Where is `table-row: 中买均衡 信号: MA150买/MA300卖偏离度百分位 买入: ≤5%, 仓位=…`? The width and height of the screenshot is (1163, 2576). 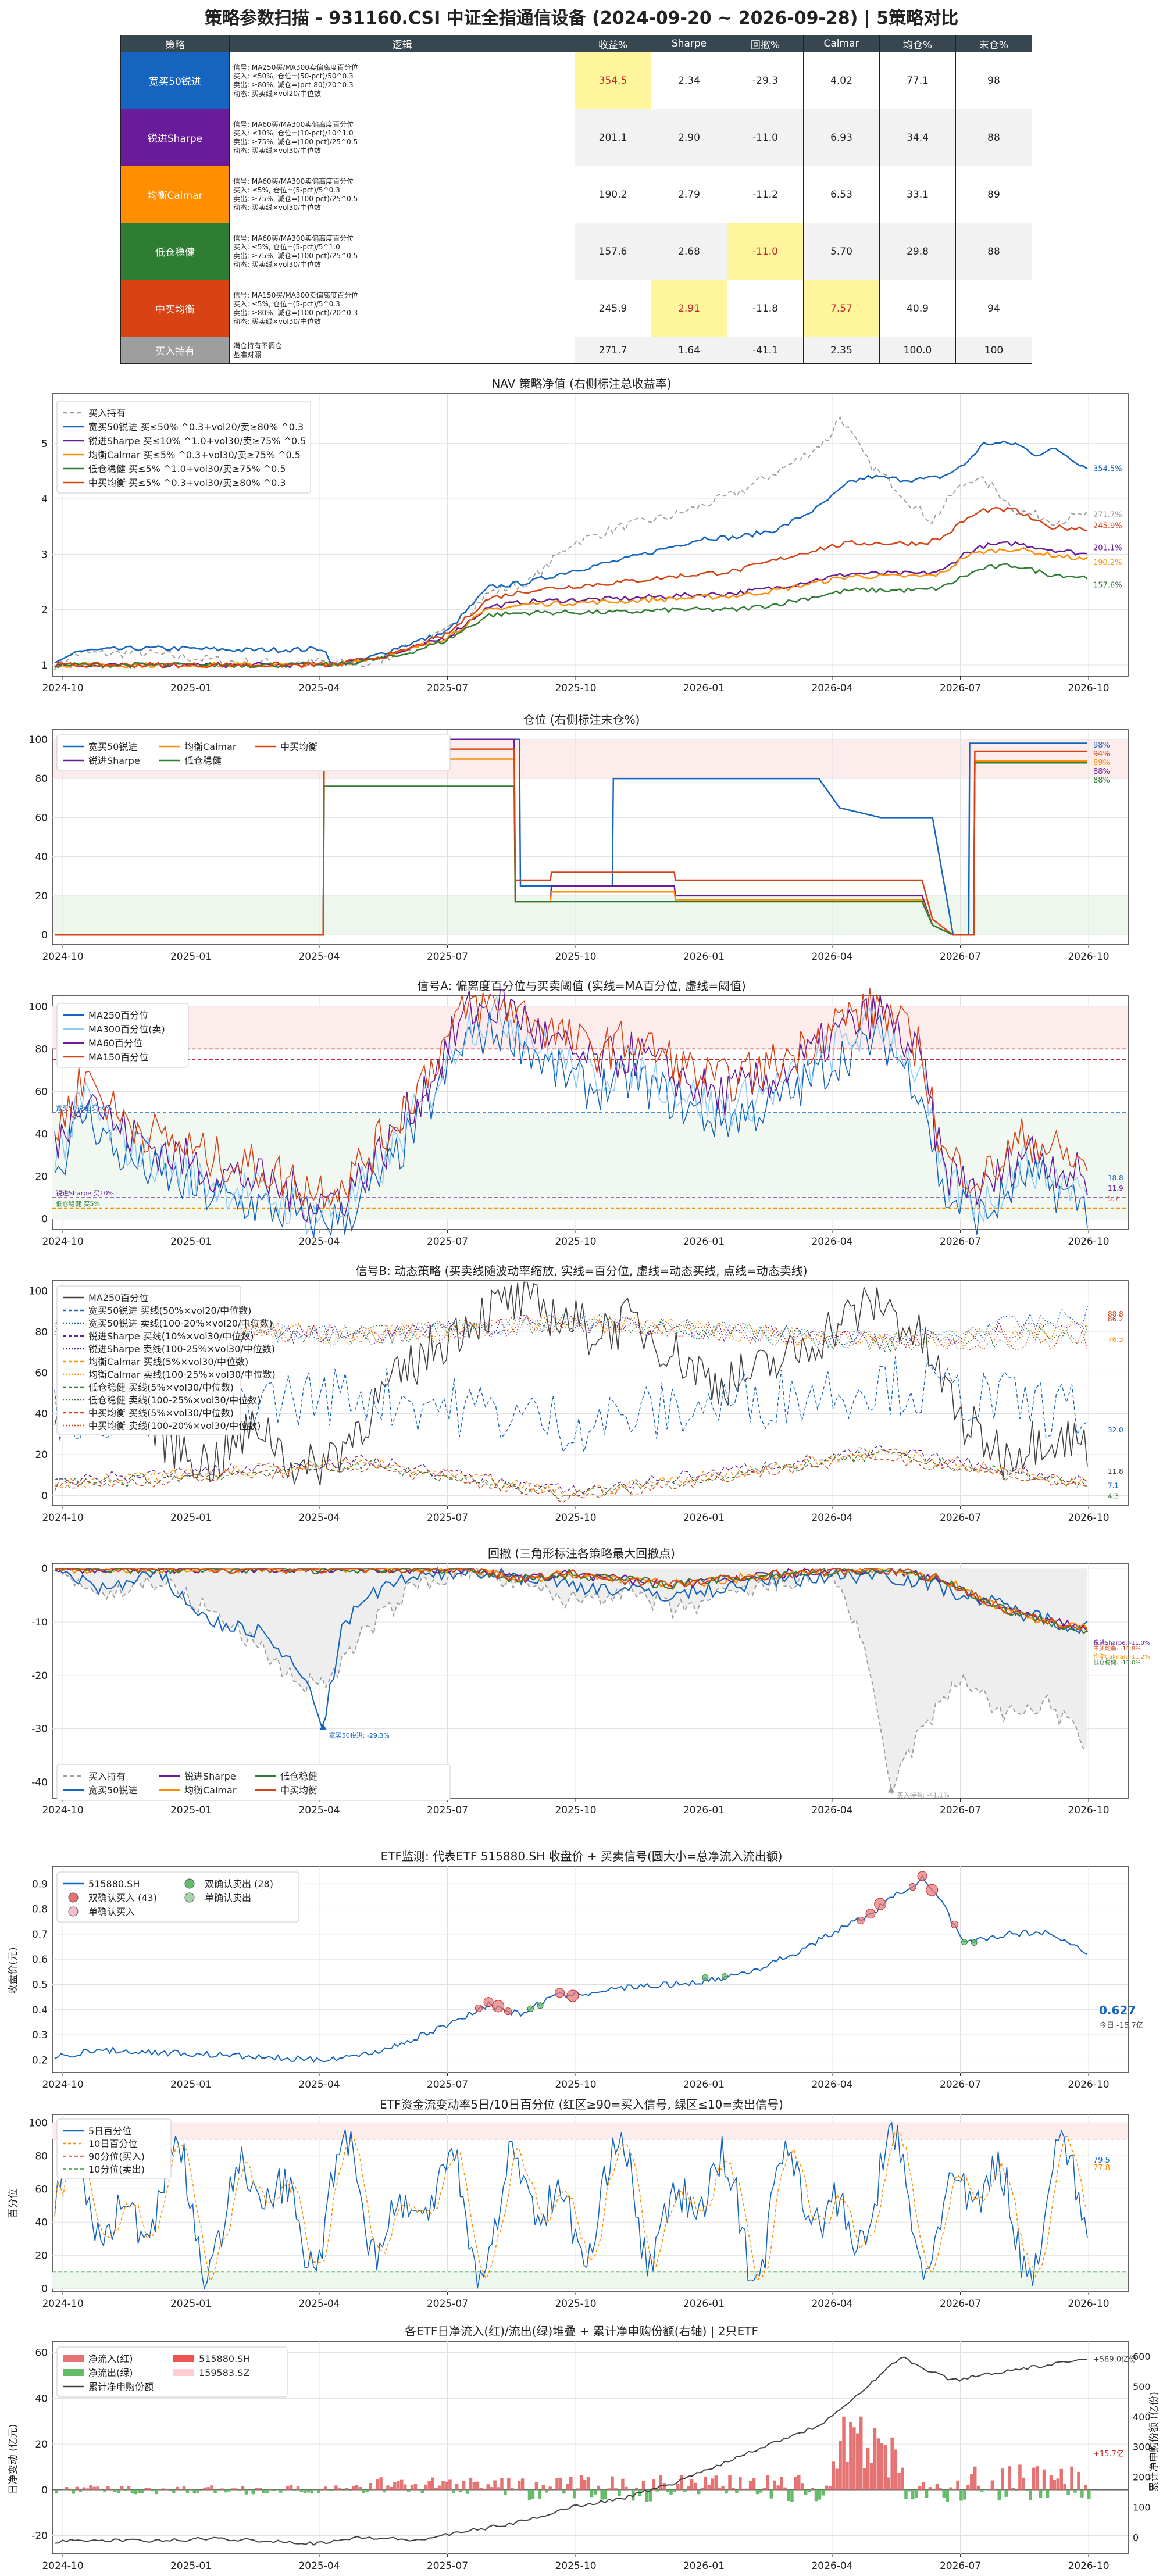
table-row: 中买均衡 信号: MA150买/MA300卖偏离度百分位 买入: ≤5%, 仓位=… is located at coordinates (576, 308).